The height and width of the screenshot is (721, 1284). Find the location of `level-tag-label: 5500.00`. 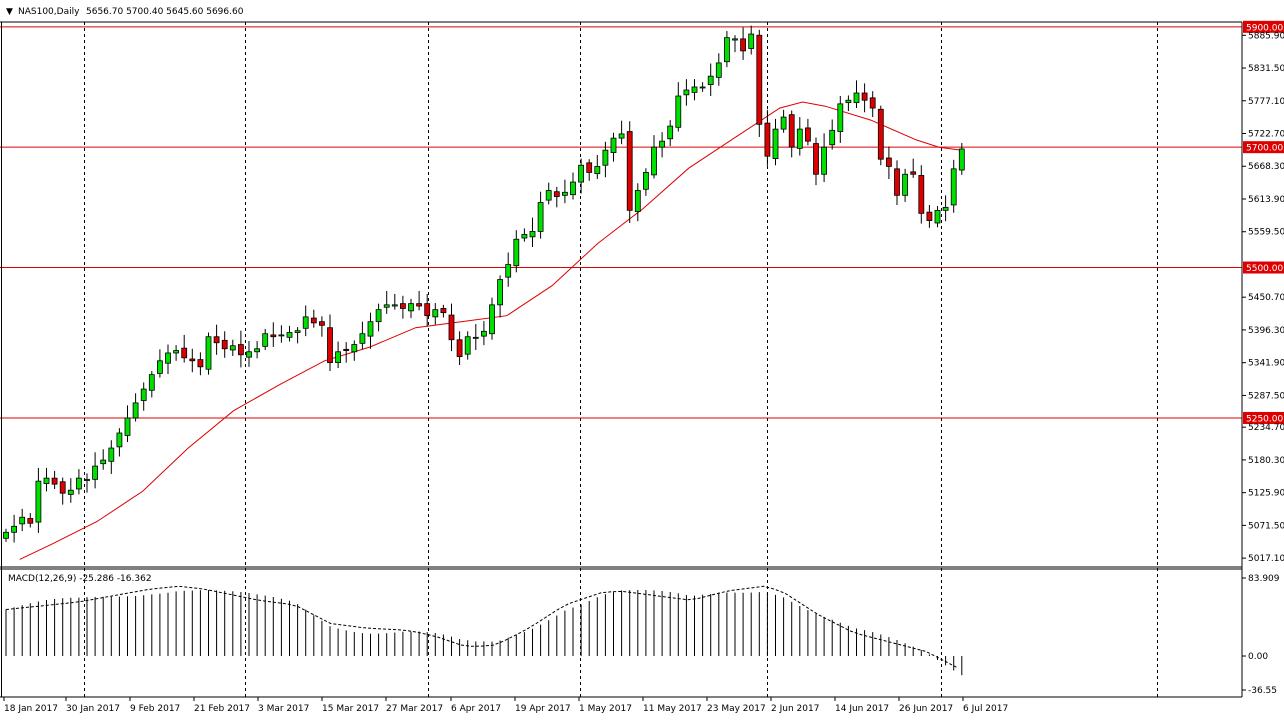

level-tag-label: 5500.00 is located at coordinates (1264, 269).